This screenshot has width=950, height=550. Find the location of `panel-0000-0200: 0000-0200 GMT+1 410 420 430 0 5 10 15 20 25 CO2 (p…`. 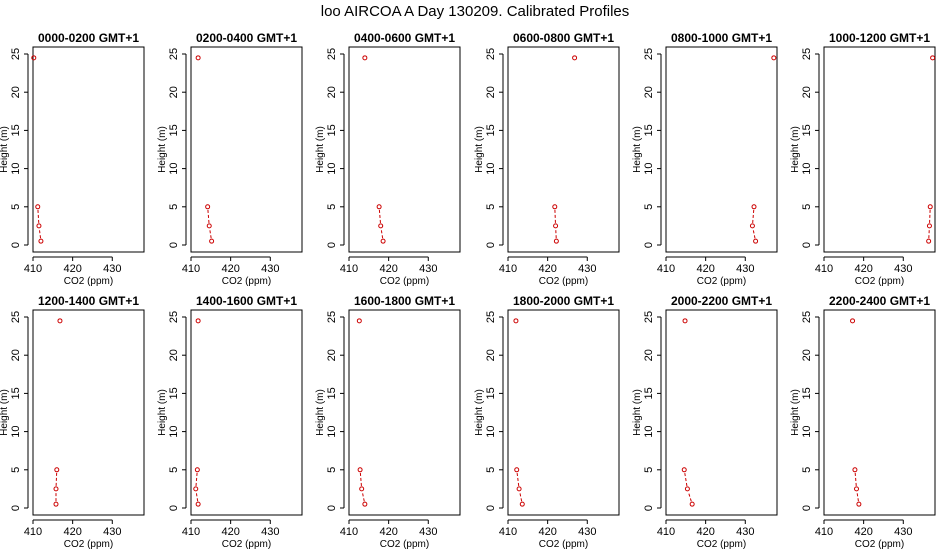

panel-0000-0200: 0000-0200 GMT+1 410 420 430 0 5 10 15 20 25 CO2 (p… is located at coordinates (72, 159).